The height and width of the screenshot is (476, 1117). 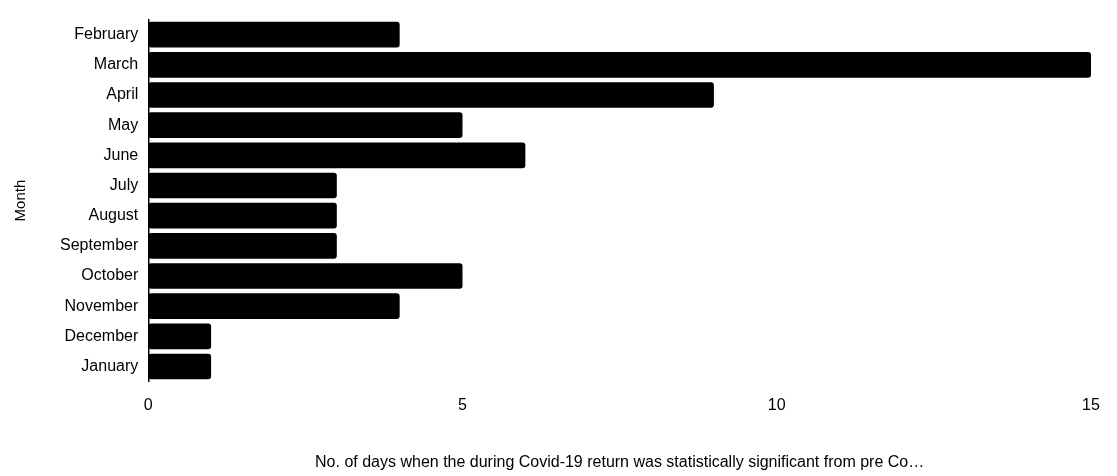 I want to click on x-tick-label: 0, so click(x=148, y=404).